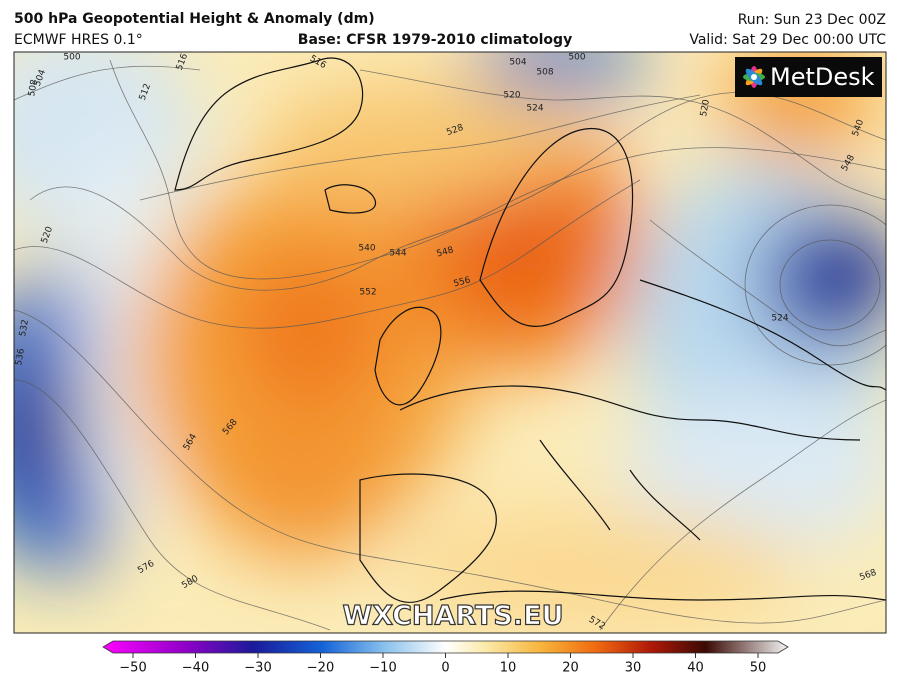 The width and height of the screenshot is (900, 689). I want to click on colorbar-tick-label: −40, so click(195, 668).